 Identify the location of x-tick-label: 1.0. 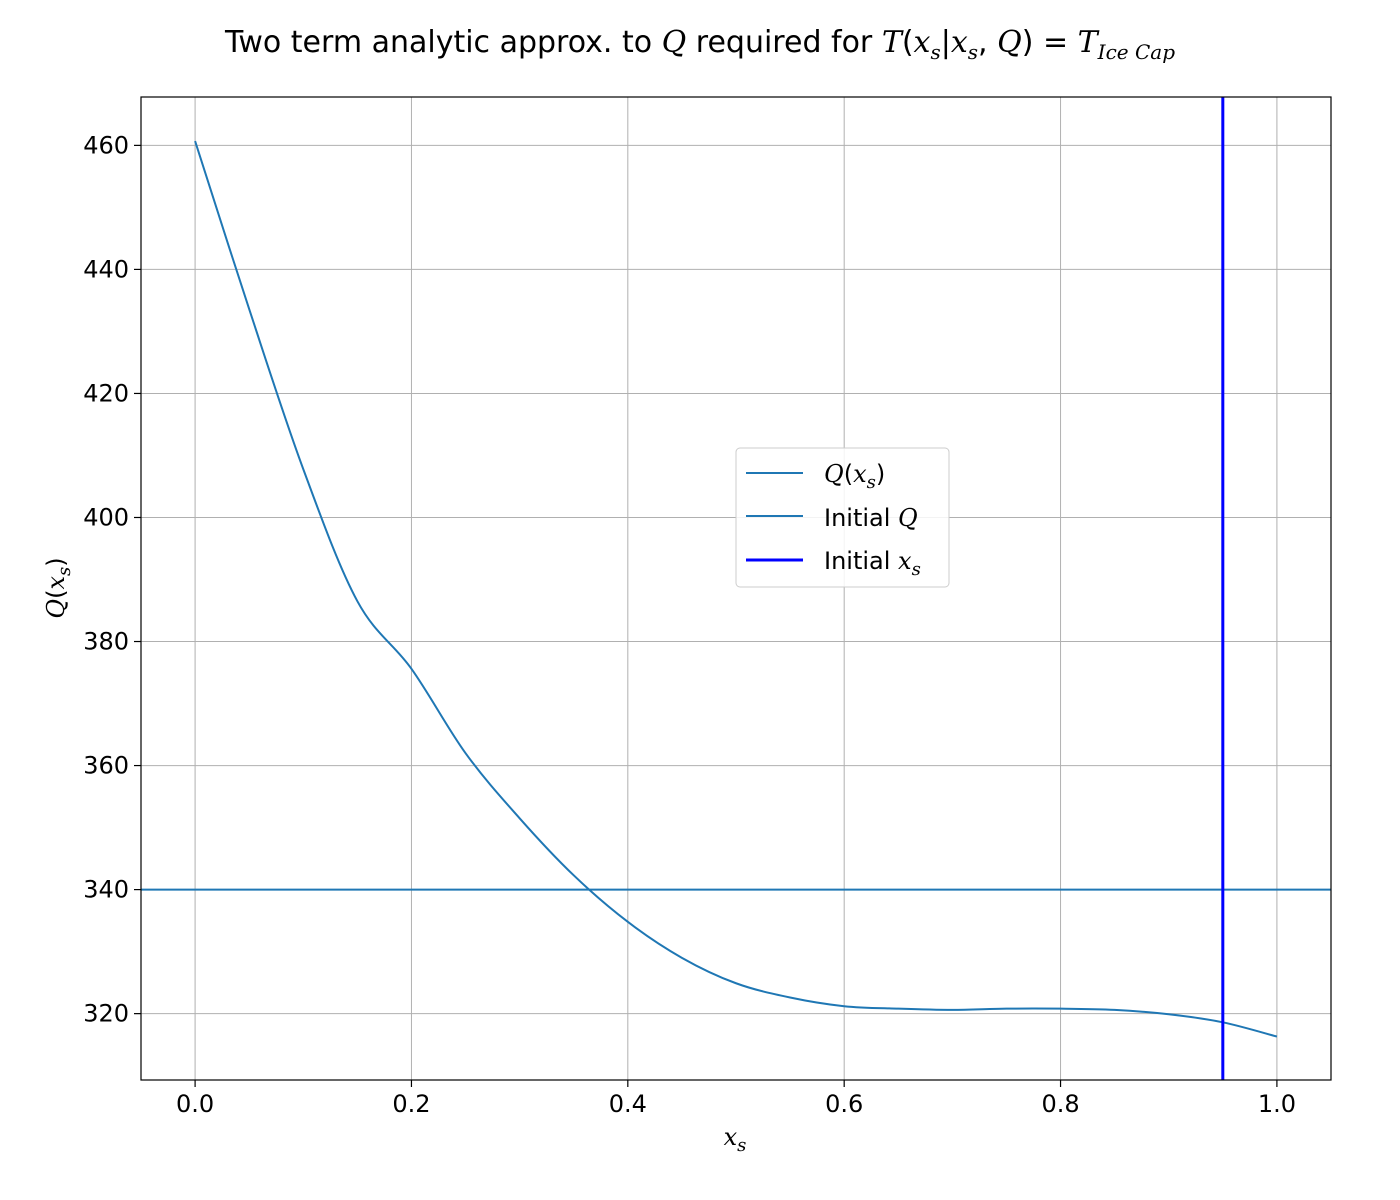
(1277, 1104).